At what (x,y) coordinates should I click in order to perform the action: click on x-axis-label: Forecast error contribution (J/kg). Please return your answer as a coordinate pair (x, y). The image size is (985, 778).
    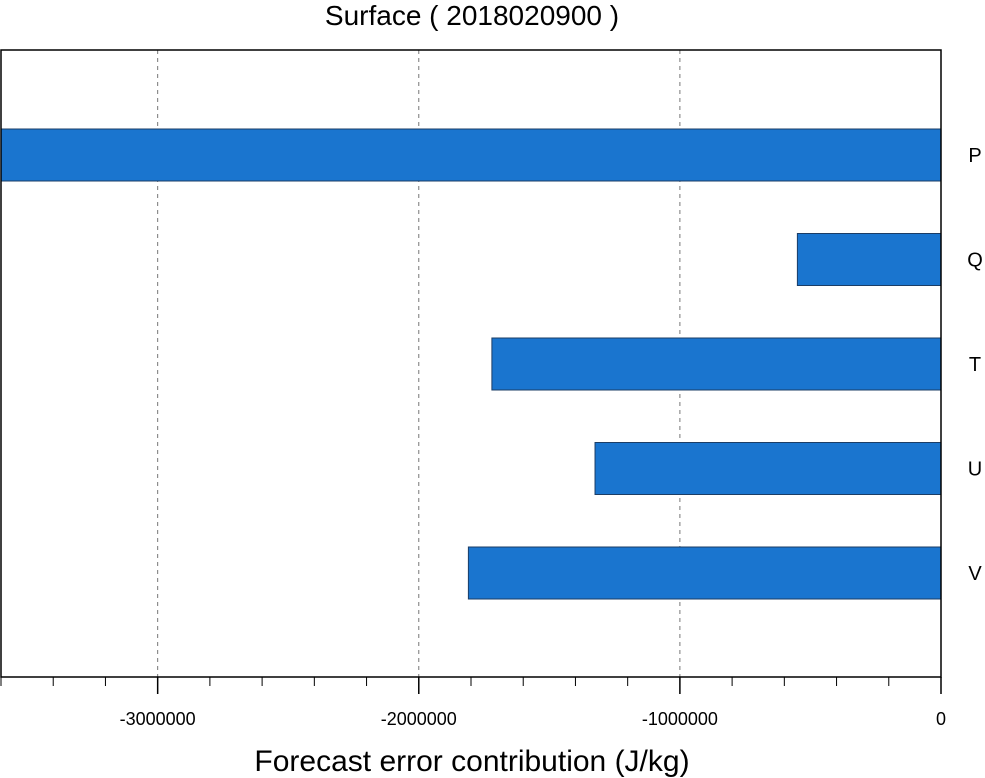
    Looking at the image, I should click on (471, 761).